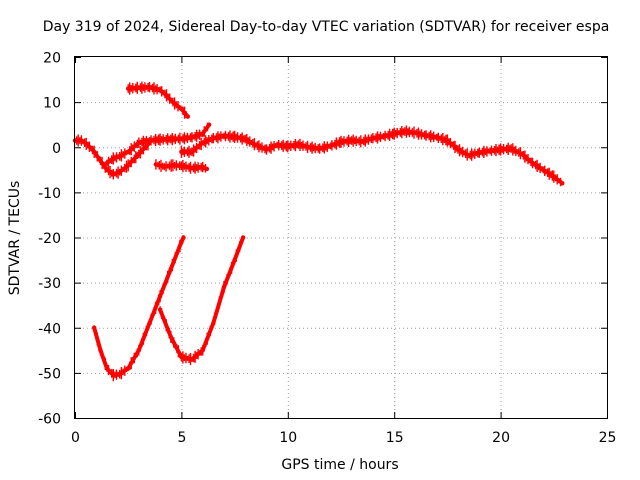 Image resolution: width=640 pixels, height=480 pixels. Describe the element at coordinates (49, 329) in the screenshot. I see `y-tick-label: -40` at that location.